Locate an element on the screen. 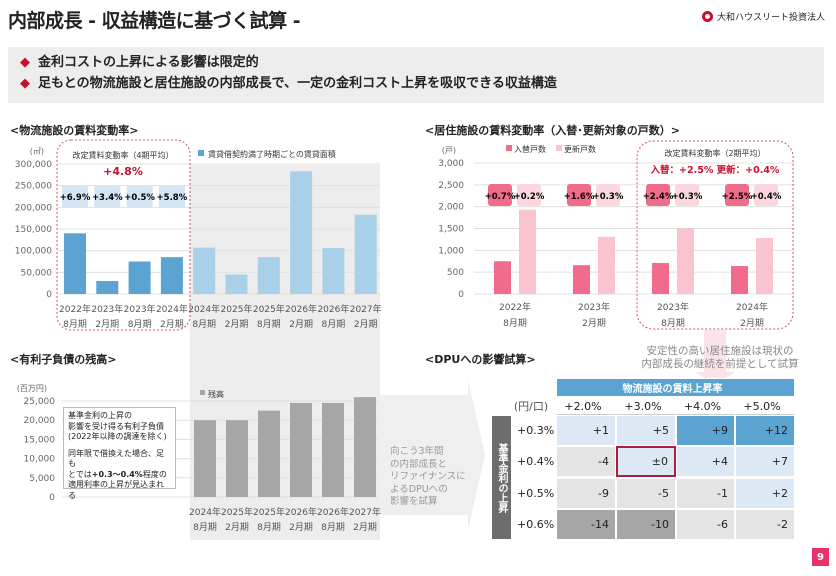 The image size is (836, 576). y-tick-label: 0 is located at coordinates (49, 295).